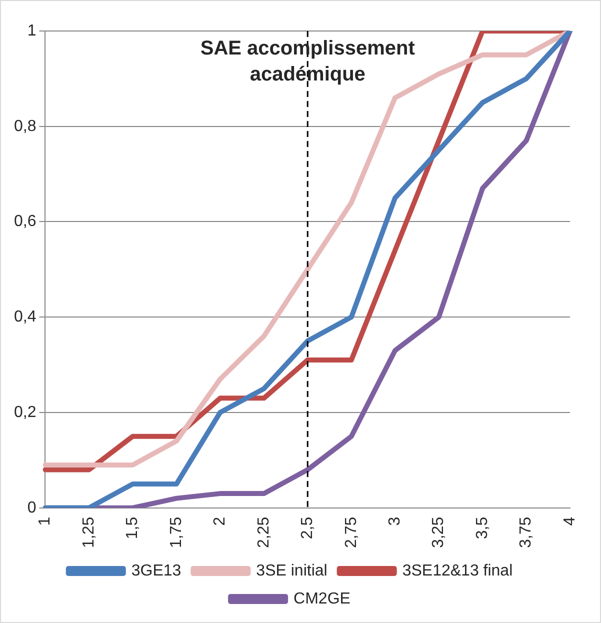  What do you see at coordinates (439, 532) in the screenshot?
I see `x-tick-label: 3,25` at bounding box center [439, 532].